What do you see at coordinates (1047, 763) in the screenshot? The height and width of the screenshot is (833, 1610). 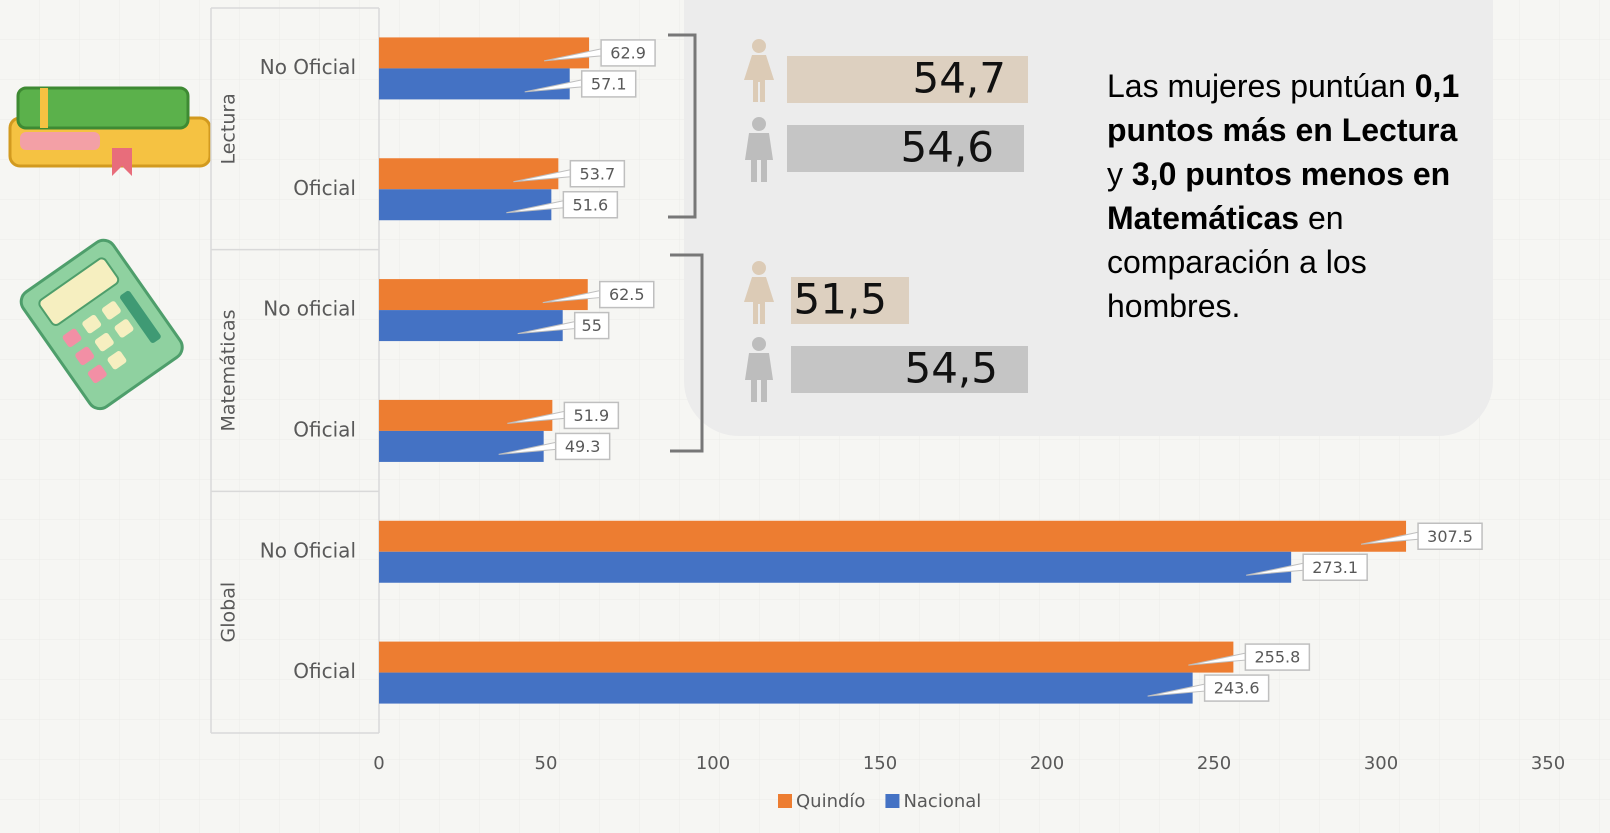 I see `x-tick-label: 200` at bounding box center [1047, 763].